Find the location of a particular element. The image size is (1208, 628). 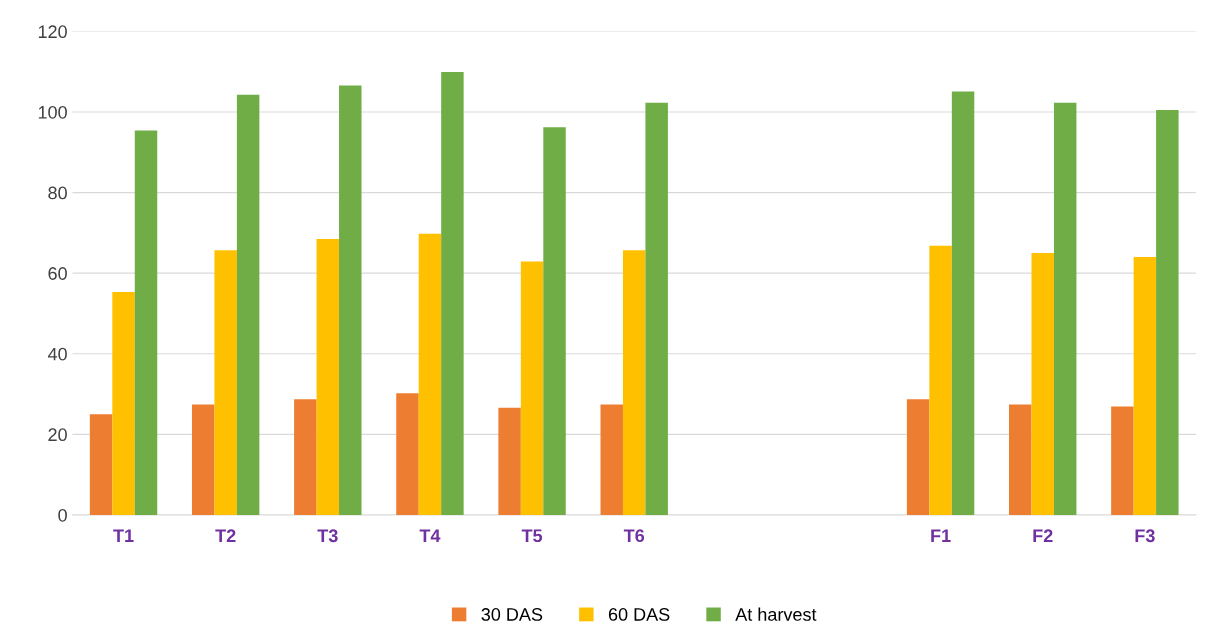

x-tick-label: T2 is located at coordinates (225, 535).